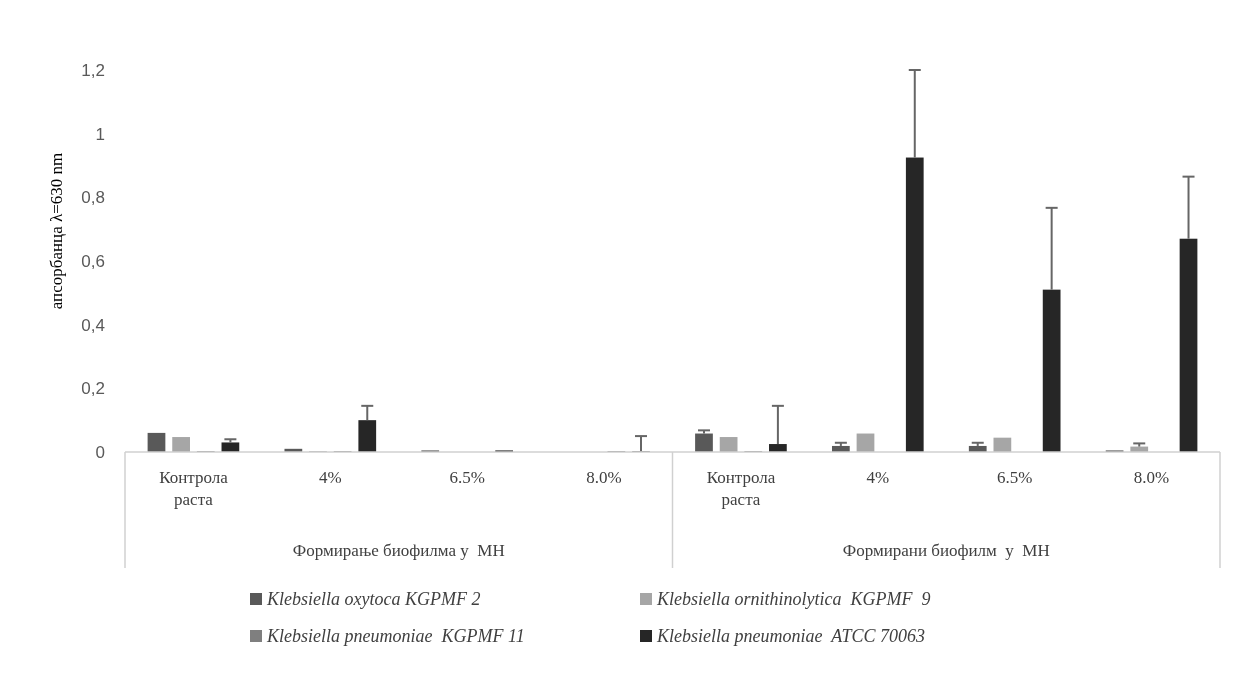 This screenshot has width=1252, height=675. I want to click on y-axis-title: апсорбанца λ=630 nm, so click(56, 231).